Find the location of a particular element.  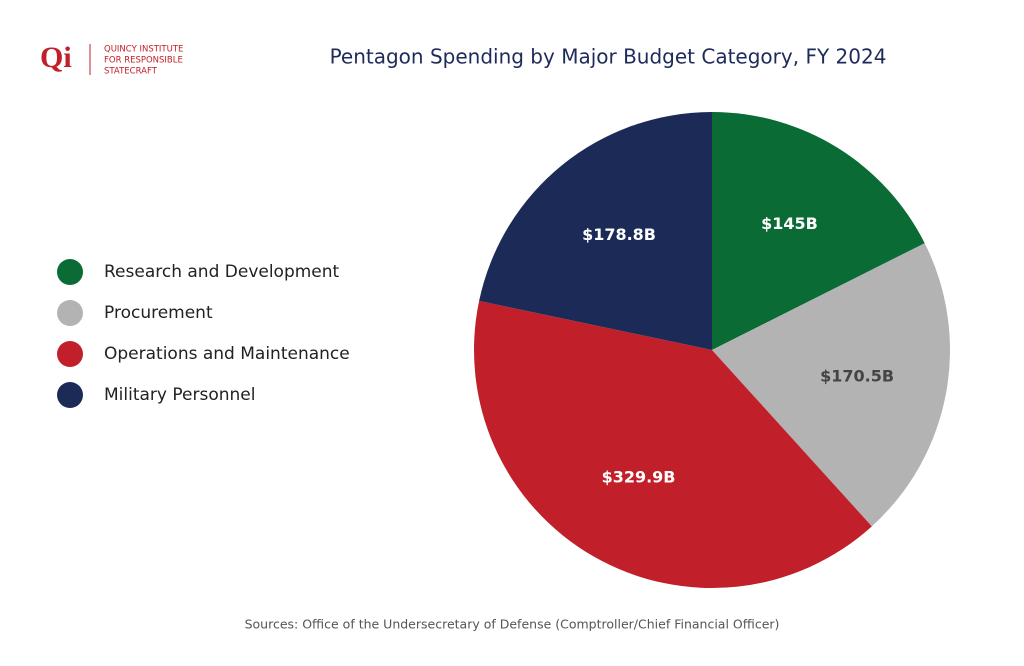

value-label: $178.8B is located at coordinates (619, 234).